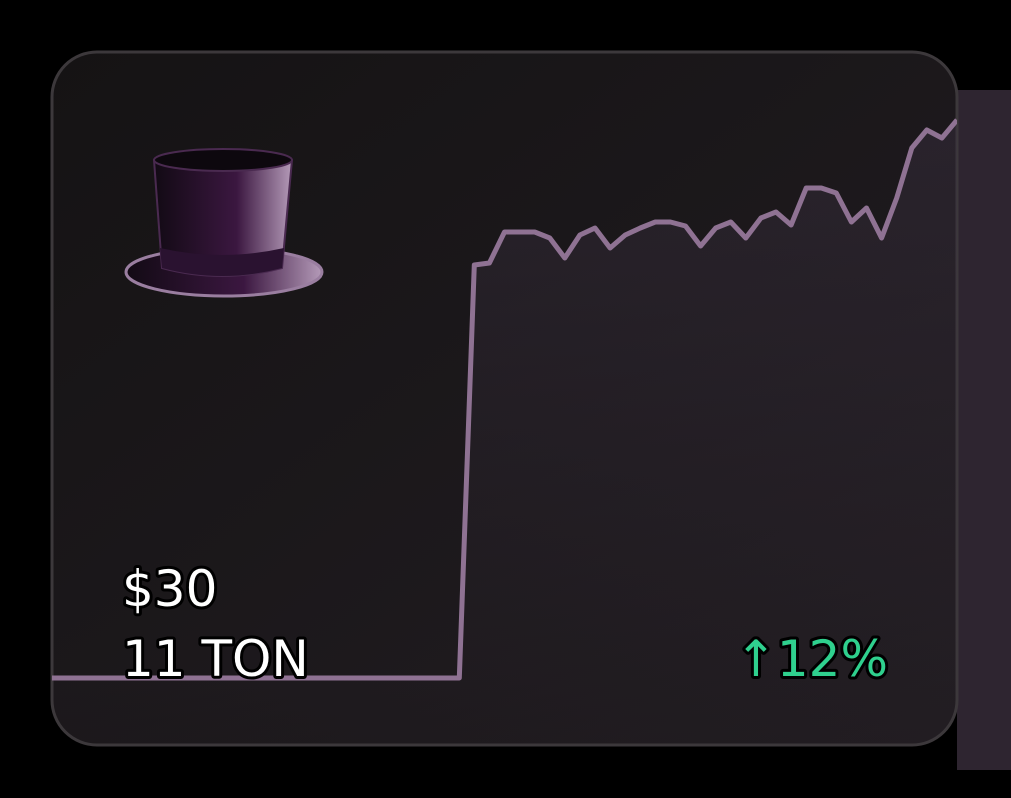 The width and height of the screenshot is (1011, 798). What do you see at coordinates (811, 659) in the screenshot?
I see `change: ↑12%` at bounding box center [811, 659].